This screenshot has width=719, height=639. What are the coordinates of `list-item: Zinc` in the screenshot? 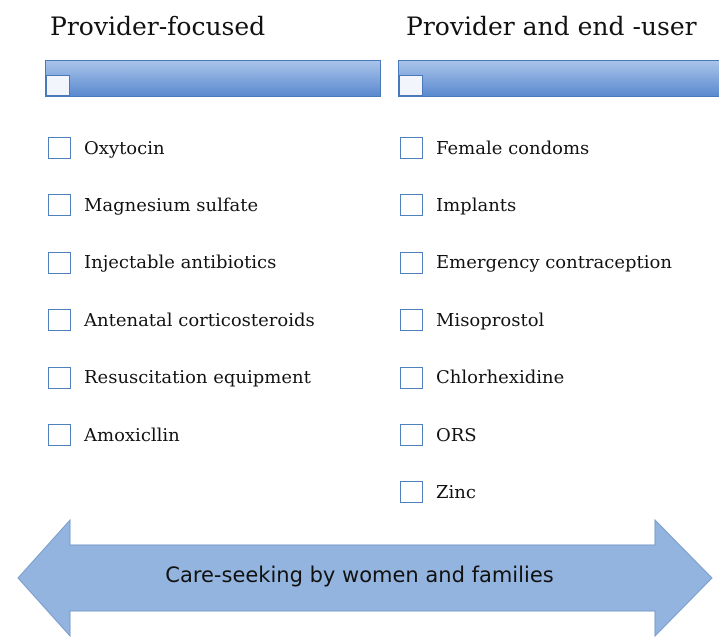 It's located at (438, 492).